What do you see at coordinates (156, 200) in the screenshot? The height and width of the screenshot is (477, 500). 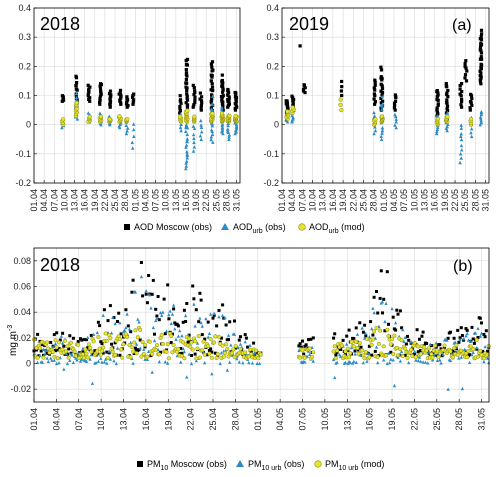 I see `x-tick-label: 07.05` at bounding box center [156, 200].